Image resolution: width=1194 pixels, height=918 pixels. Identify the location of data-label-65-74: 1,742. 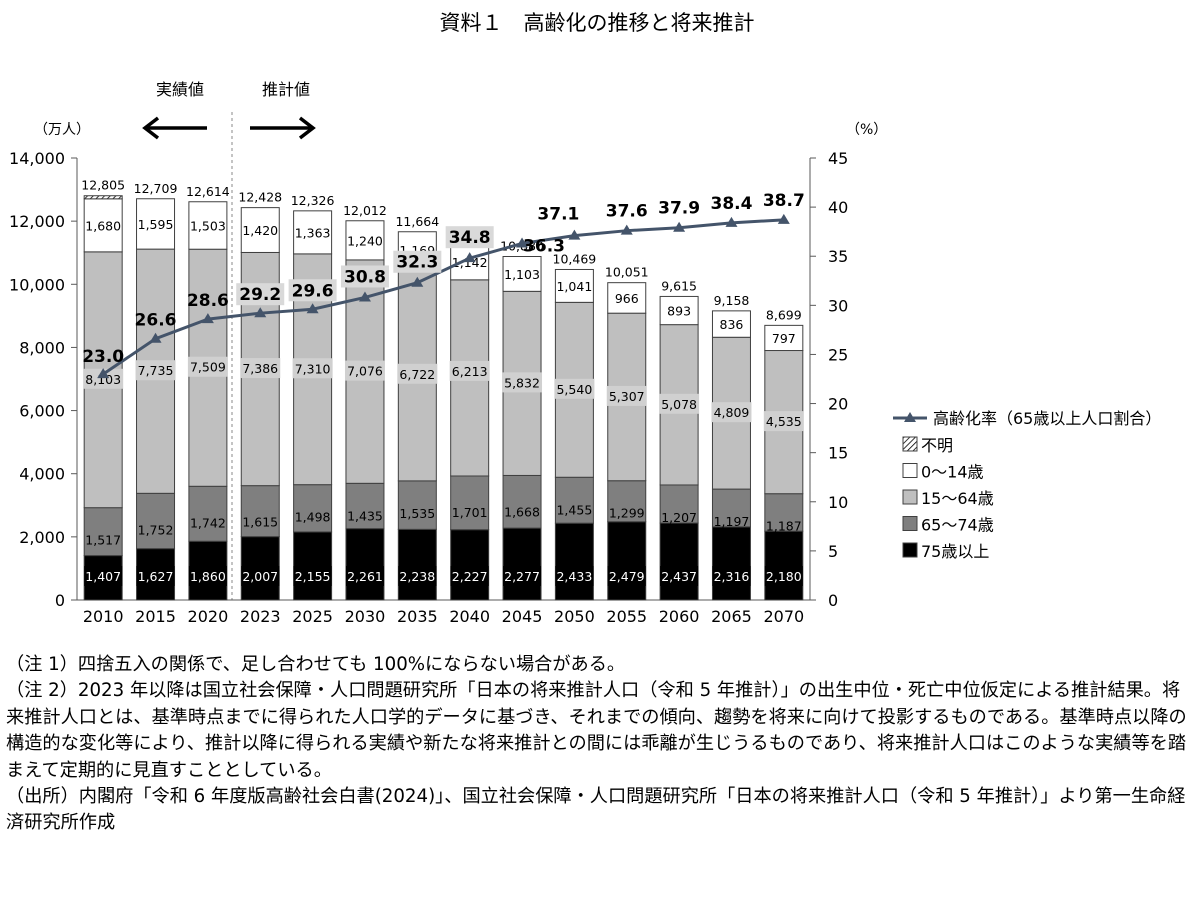
(208, 522).